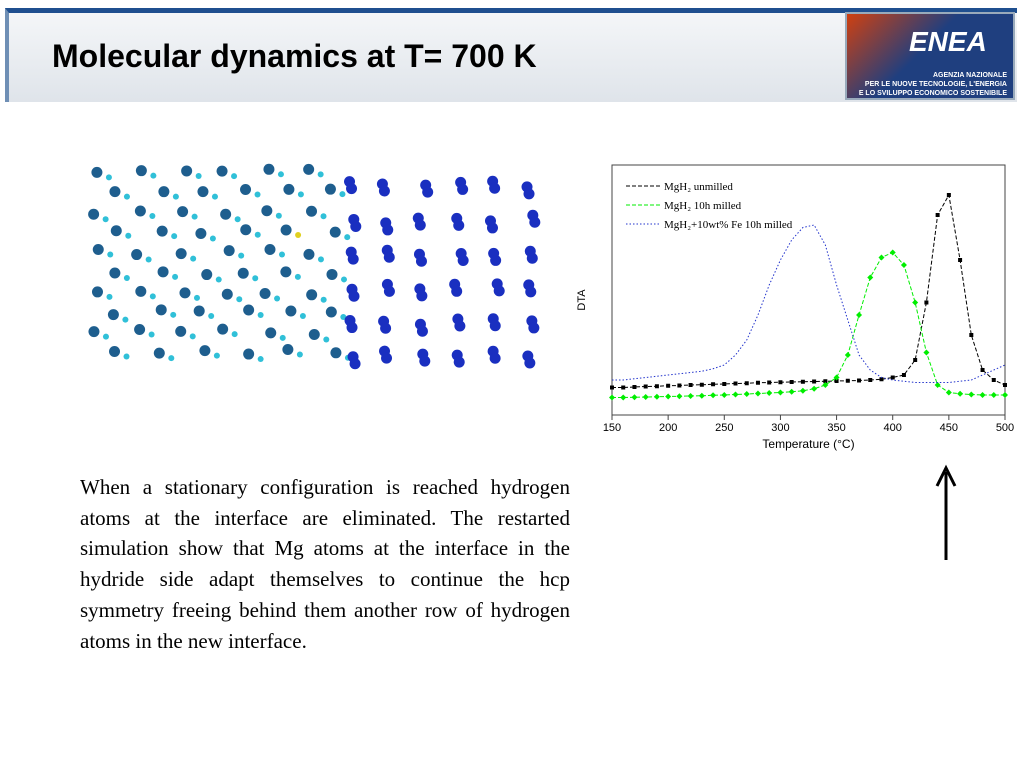 The height and width of the screenshot is (768, 1024). Describe the element at coordinates (935, 84) in the screenshot. I see `logo-line: PER LE NUOVE TECNOLOGIE, L'ENERGIA` at that location.